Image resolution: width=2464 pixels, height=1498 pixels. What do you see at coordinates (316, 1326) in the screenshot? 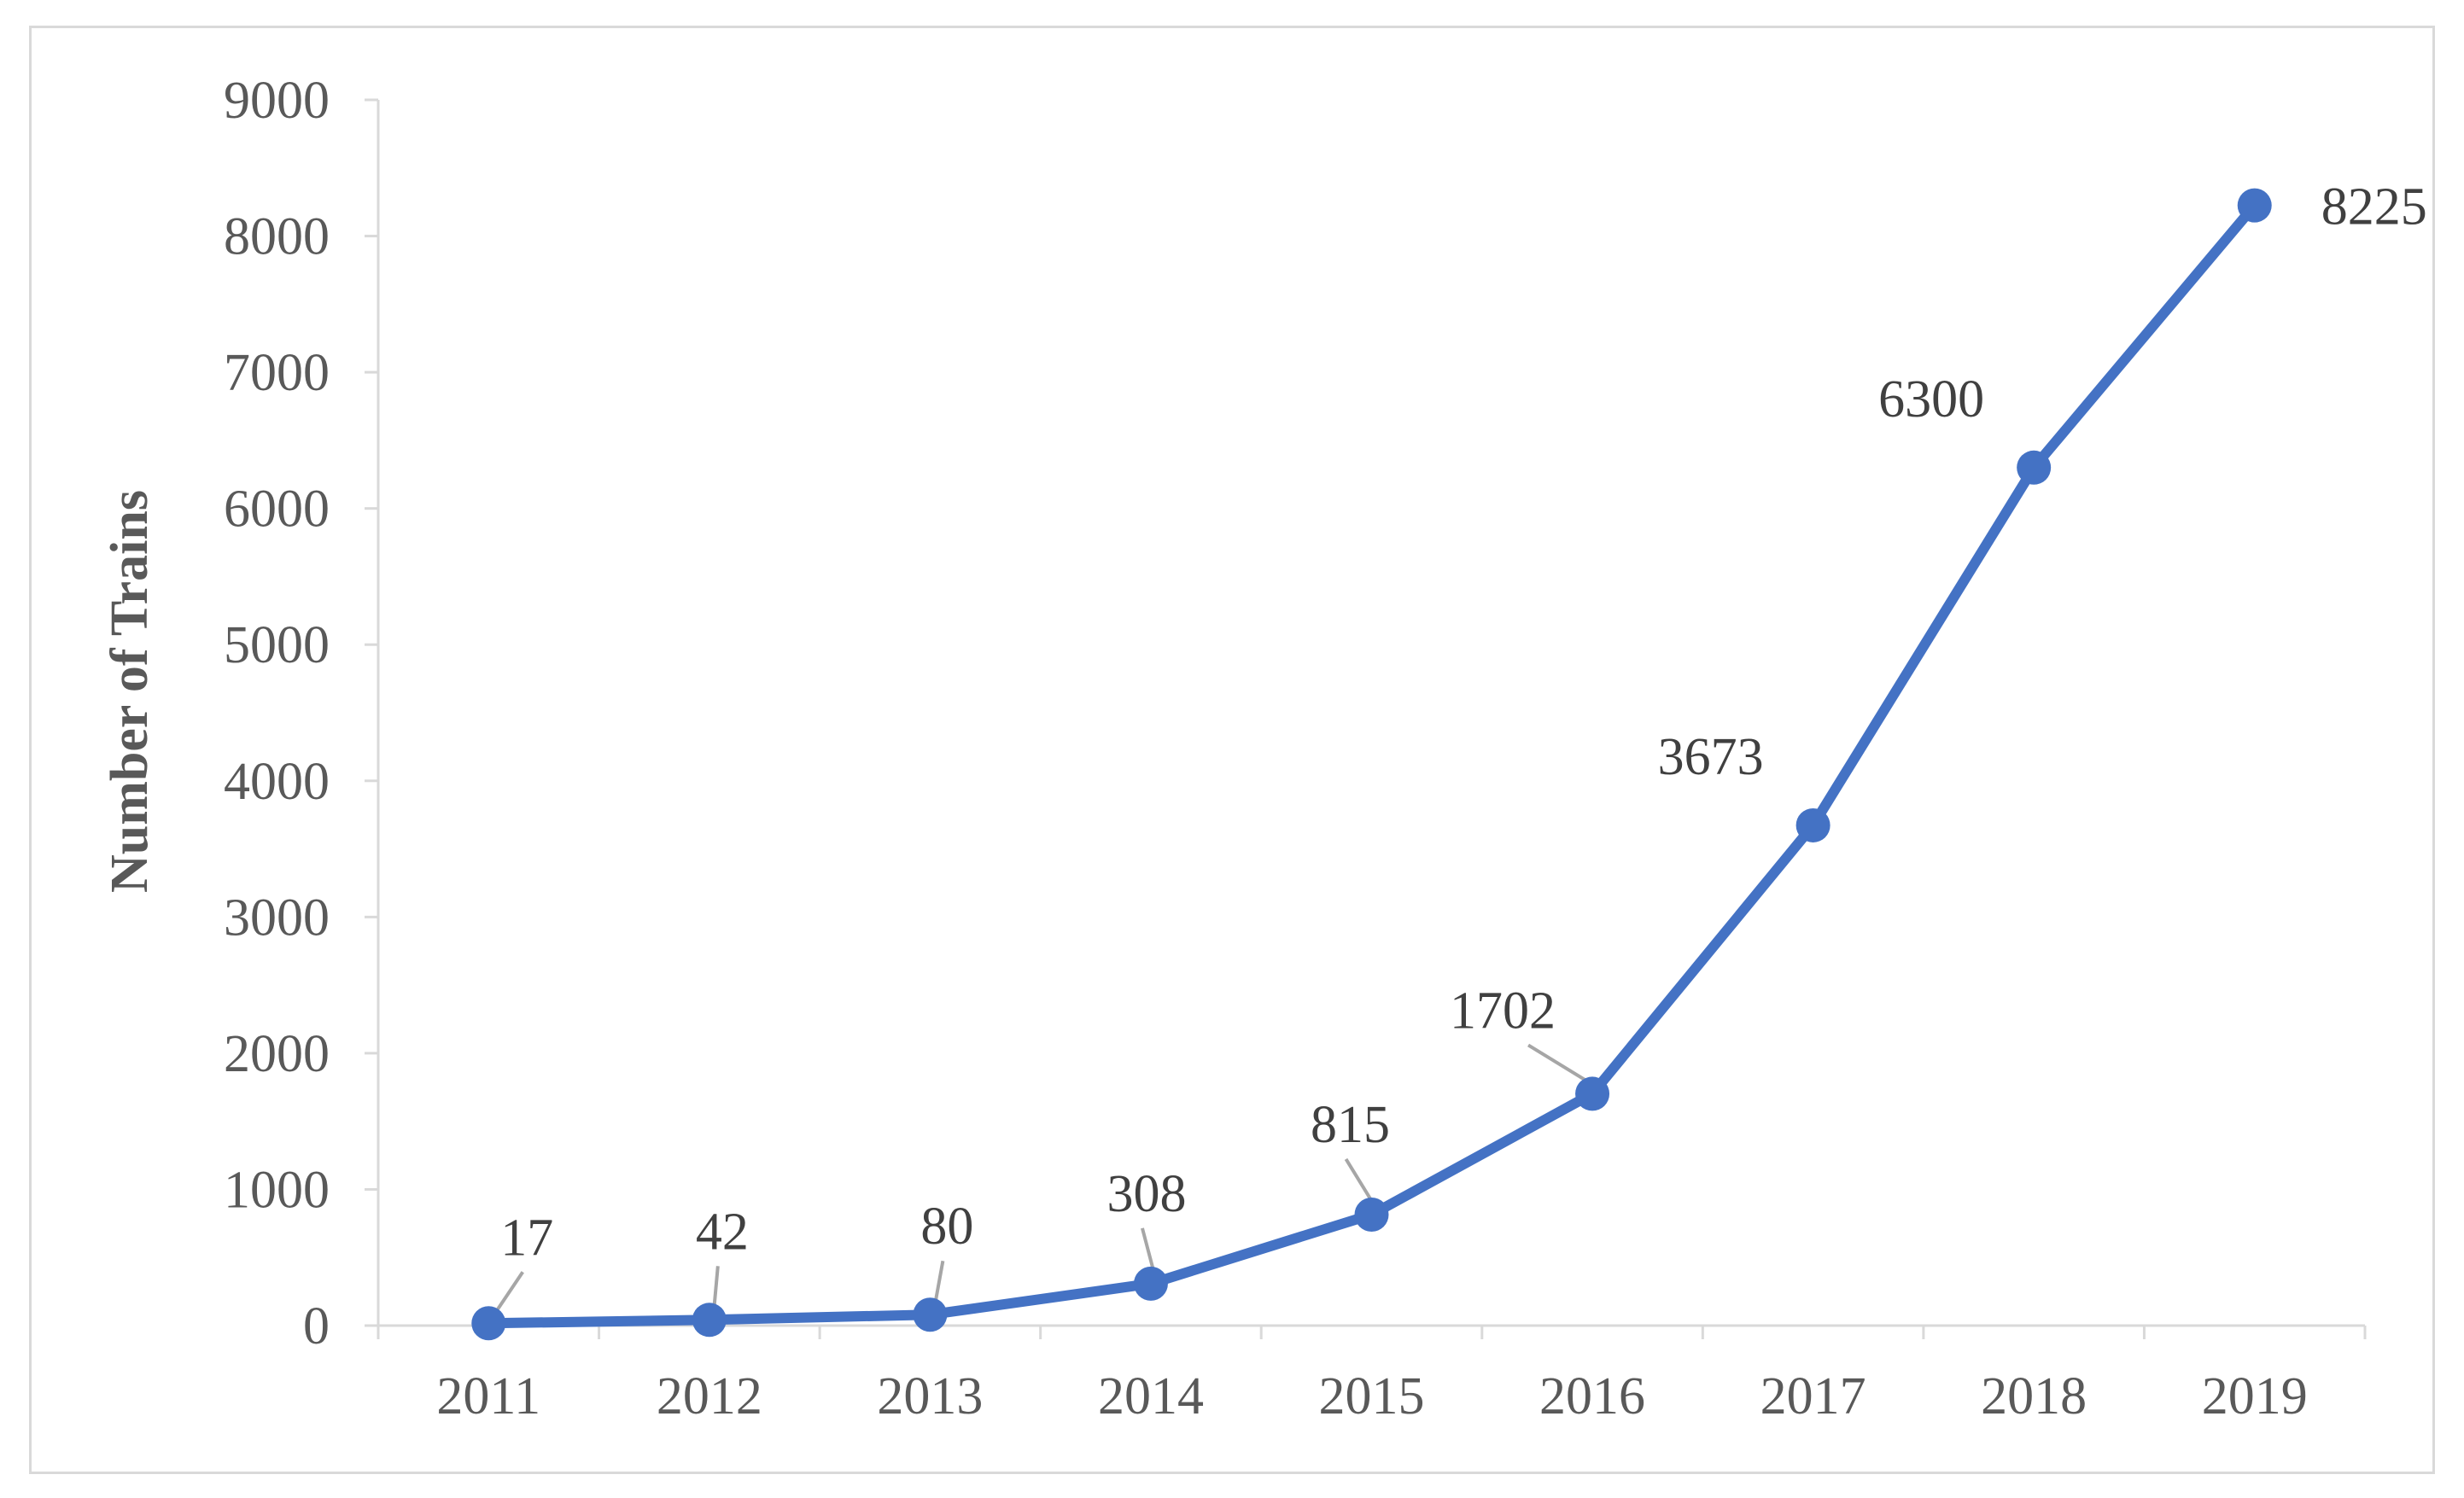
I see `y-tick-label: 0` at bounding box center [316, 1326].